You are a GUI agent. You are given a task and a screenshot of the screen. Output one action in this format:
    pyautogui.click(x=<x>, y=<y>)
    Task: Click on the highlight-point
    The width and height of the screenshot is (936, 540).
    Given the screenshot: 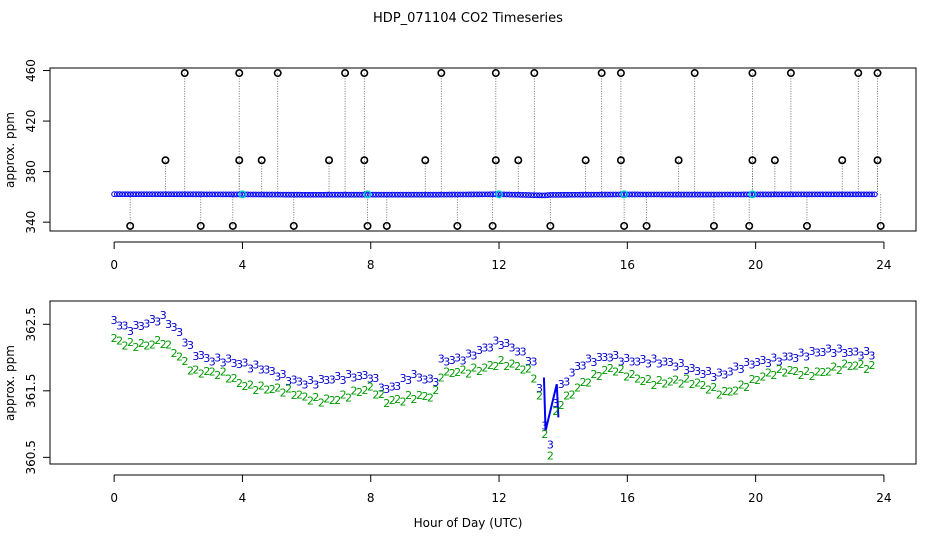 What is the action you would take?
    pyautogui.click(x=242, y=194)
    